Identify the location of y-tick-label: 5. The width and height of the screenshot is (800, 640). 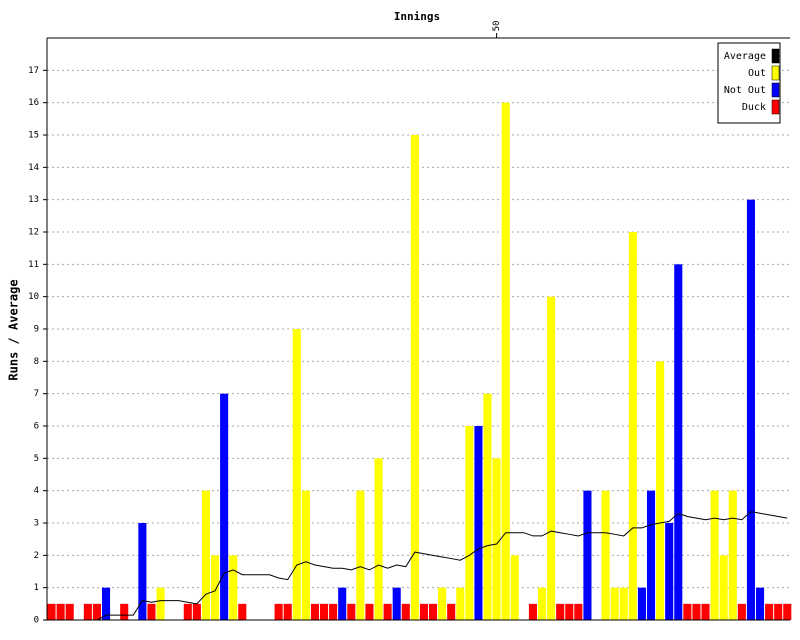
(36, 459).